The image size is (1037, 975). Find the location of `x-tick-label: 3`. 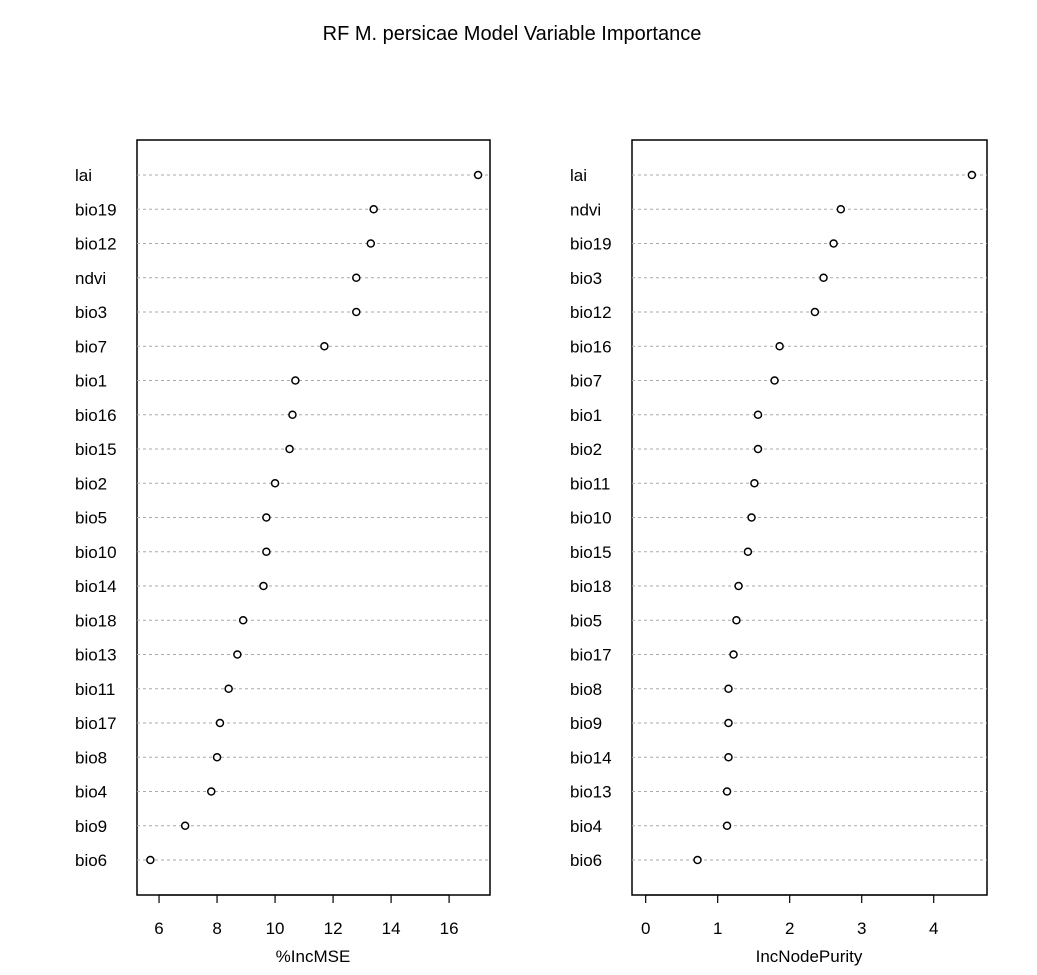

x-tick-label: 3 is located at coordinates (861, 928).